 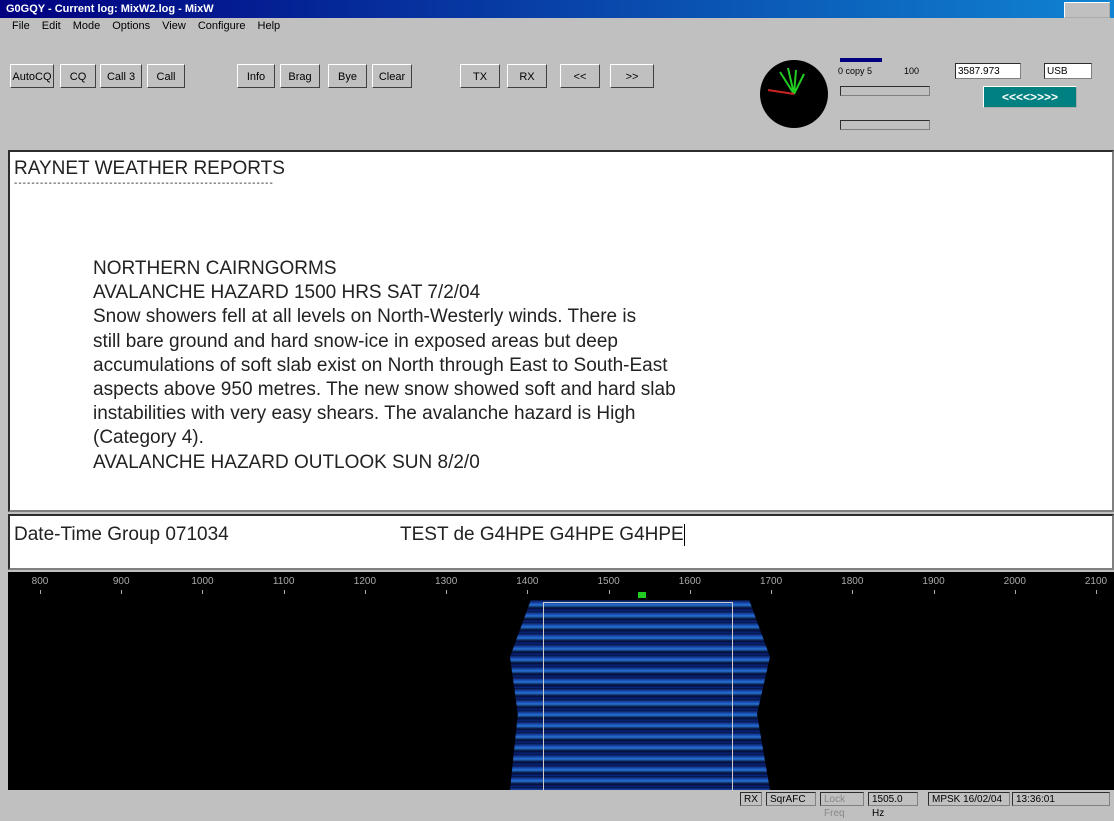 What do you see at coordinates (988, 71) in the screenshot?
I see `frequency-field: 3587.973` at bounding box center [988, 71].